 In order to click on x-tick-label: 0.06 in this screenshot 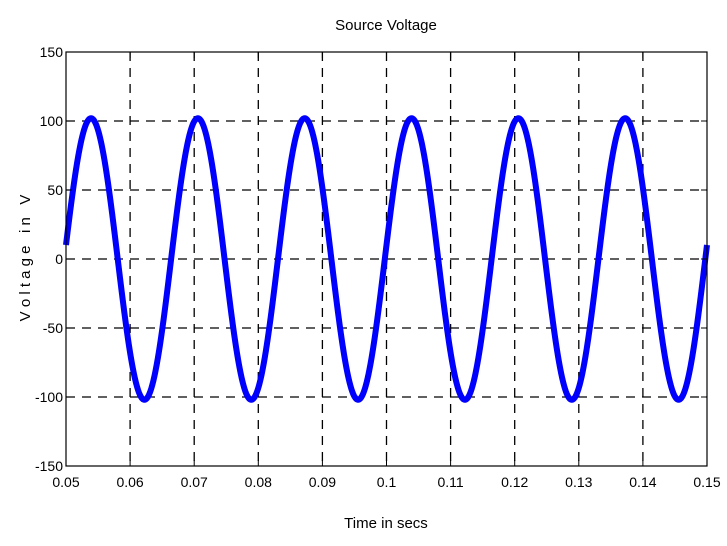, I will do `click(129, 482)`.